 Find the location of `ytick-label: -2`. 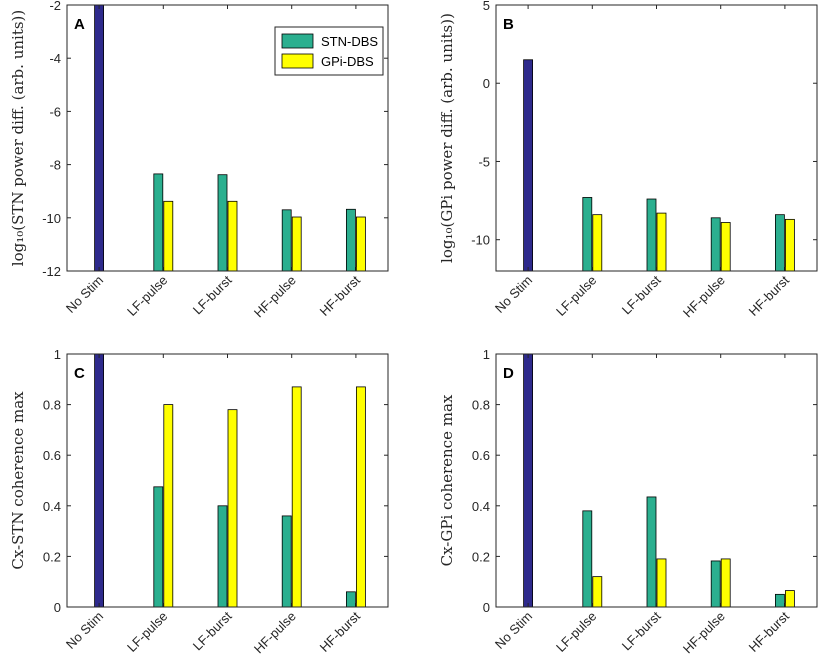

ytick-label: -2 is located at coordinates (55, 6).